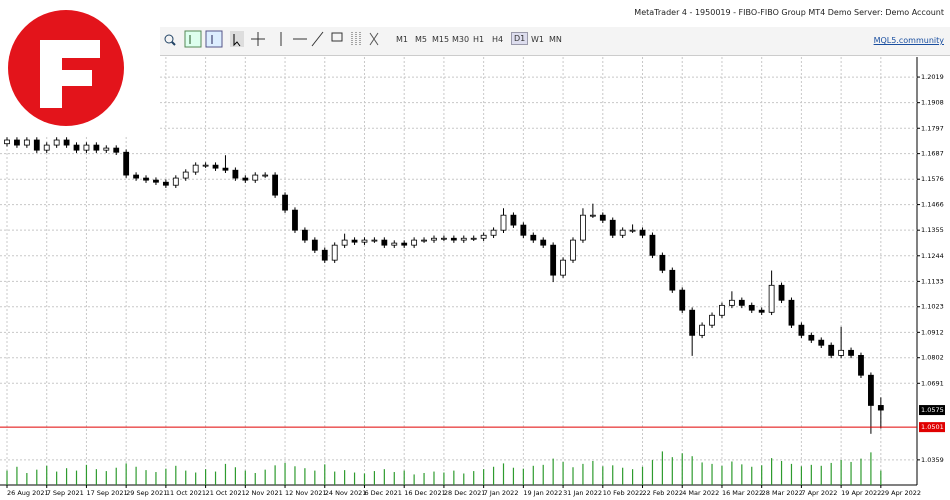 The image size is (950, 500). Describe the element at coordinates (441, 39) in the screenshot. I see `timeframe-button: M15` at that location.